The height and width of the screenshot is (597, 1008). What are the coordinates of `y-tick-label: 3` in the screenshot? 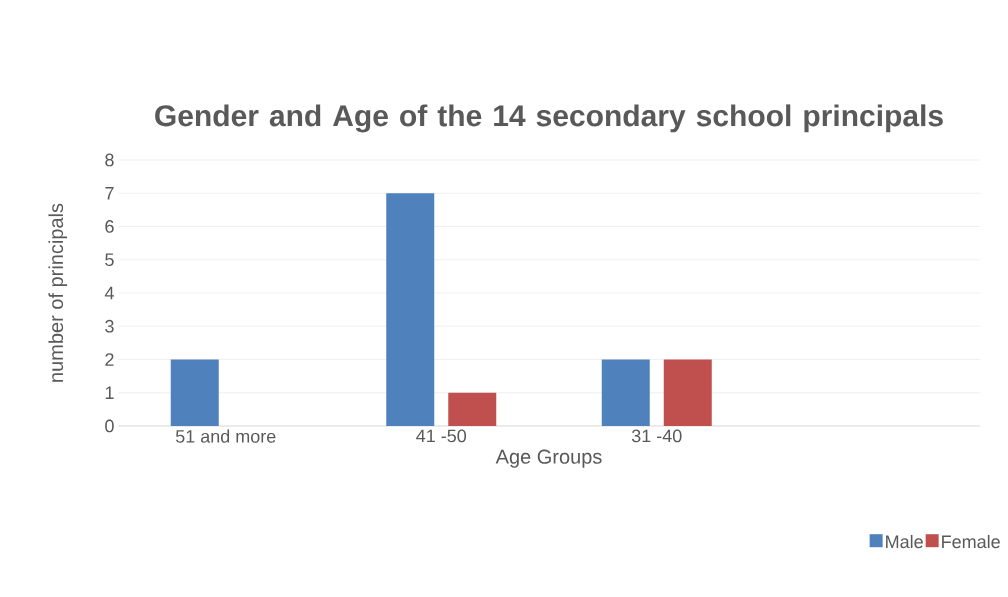 It's located at (109, 326).